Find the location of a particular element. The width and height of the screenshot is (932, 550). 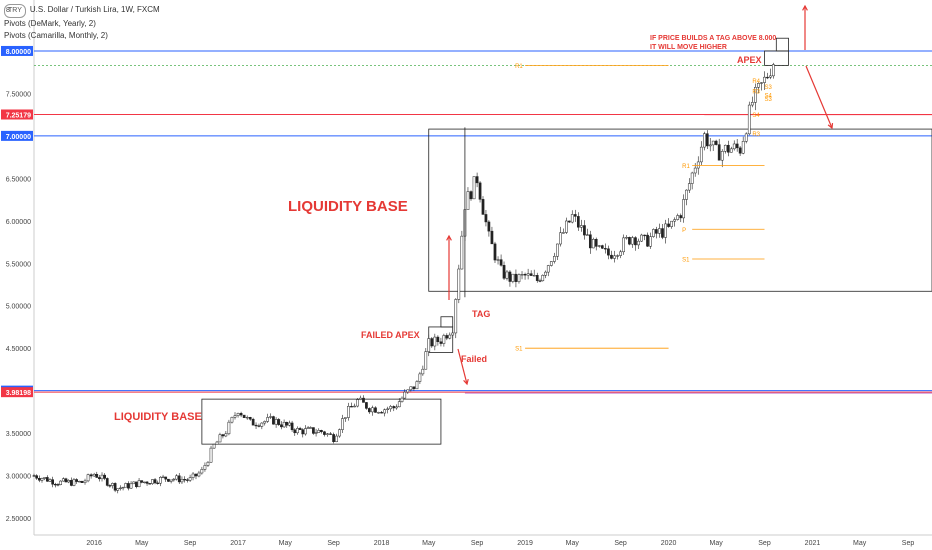

indicator-label-1: Pivots (DeMark, Yearly, 2) is located at coordinates (50, 23).